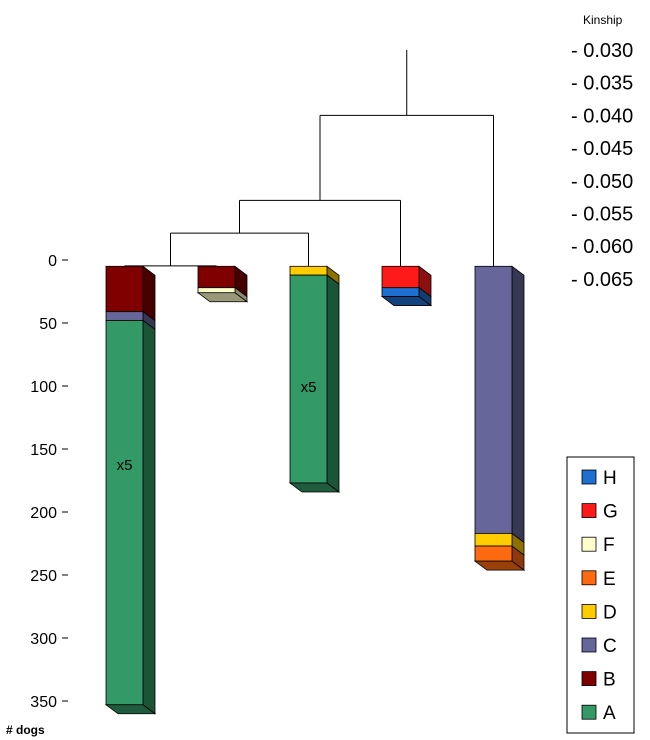 This screenshot has width=650, height=740. Describe the element at coordinates (400, 292) in the screenshot. I see `bar-segment-H` at that location.